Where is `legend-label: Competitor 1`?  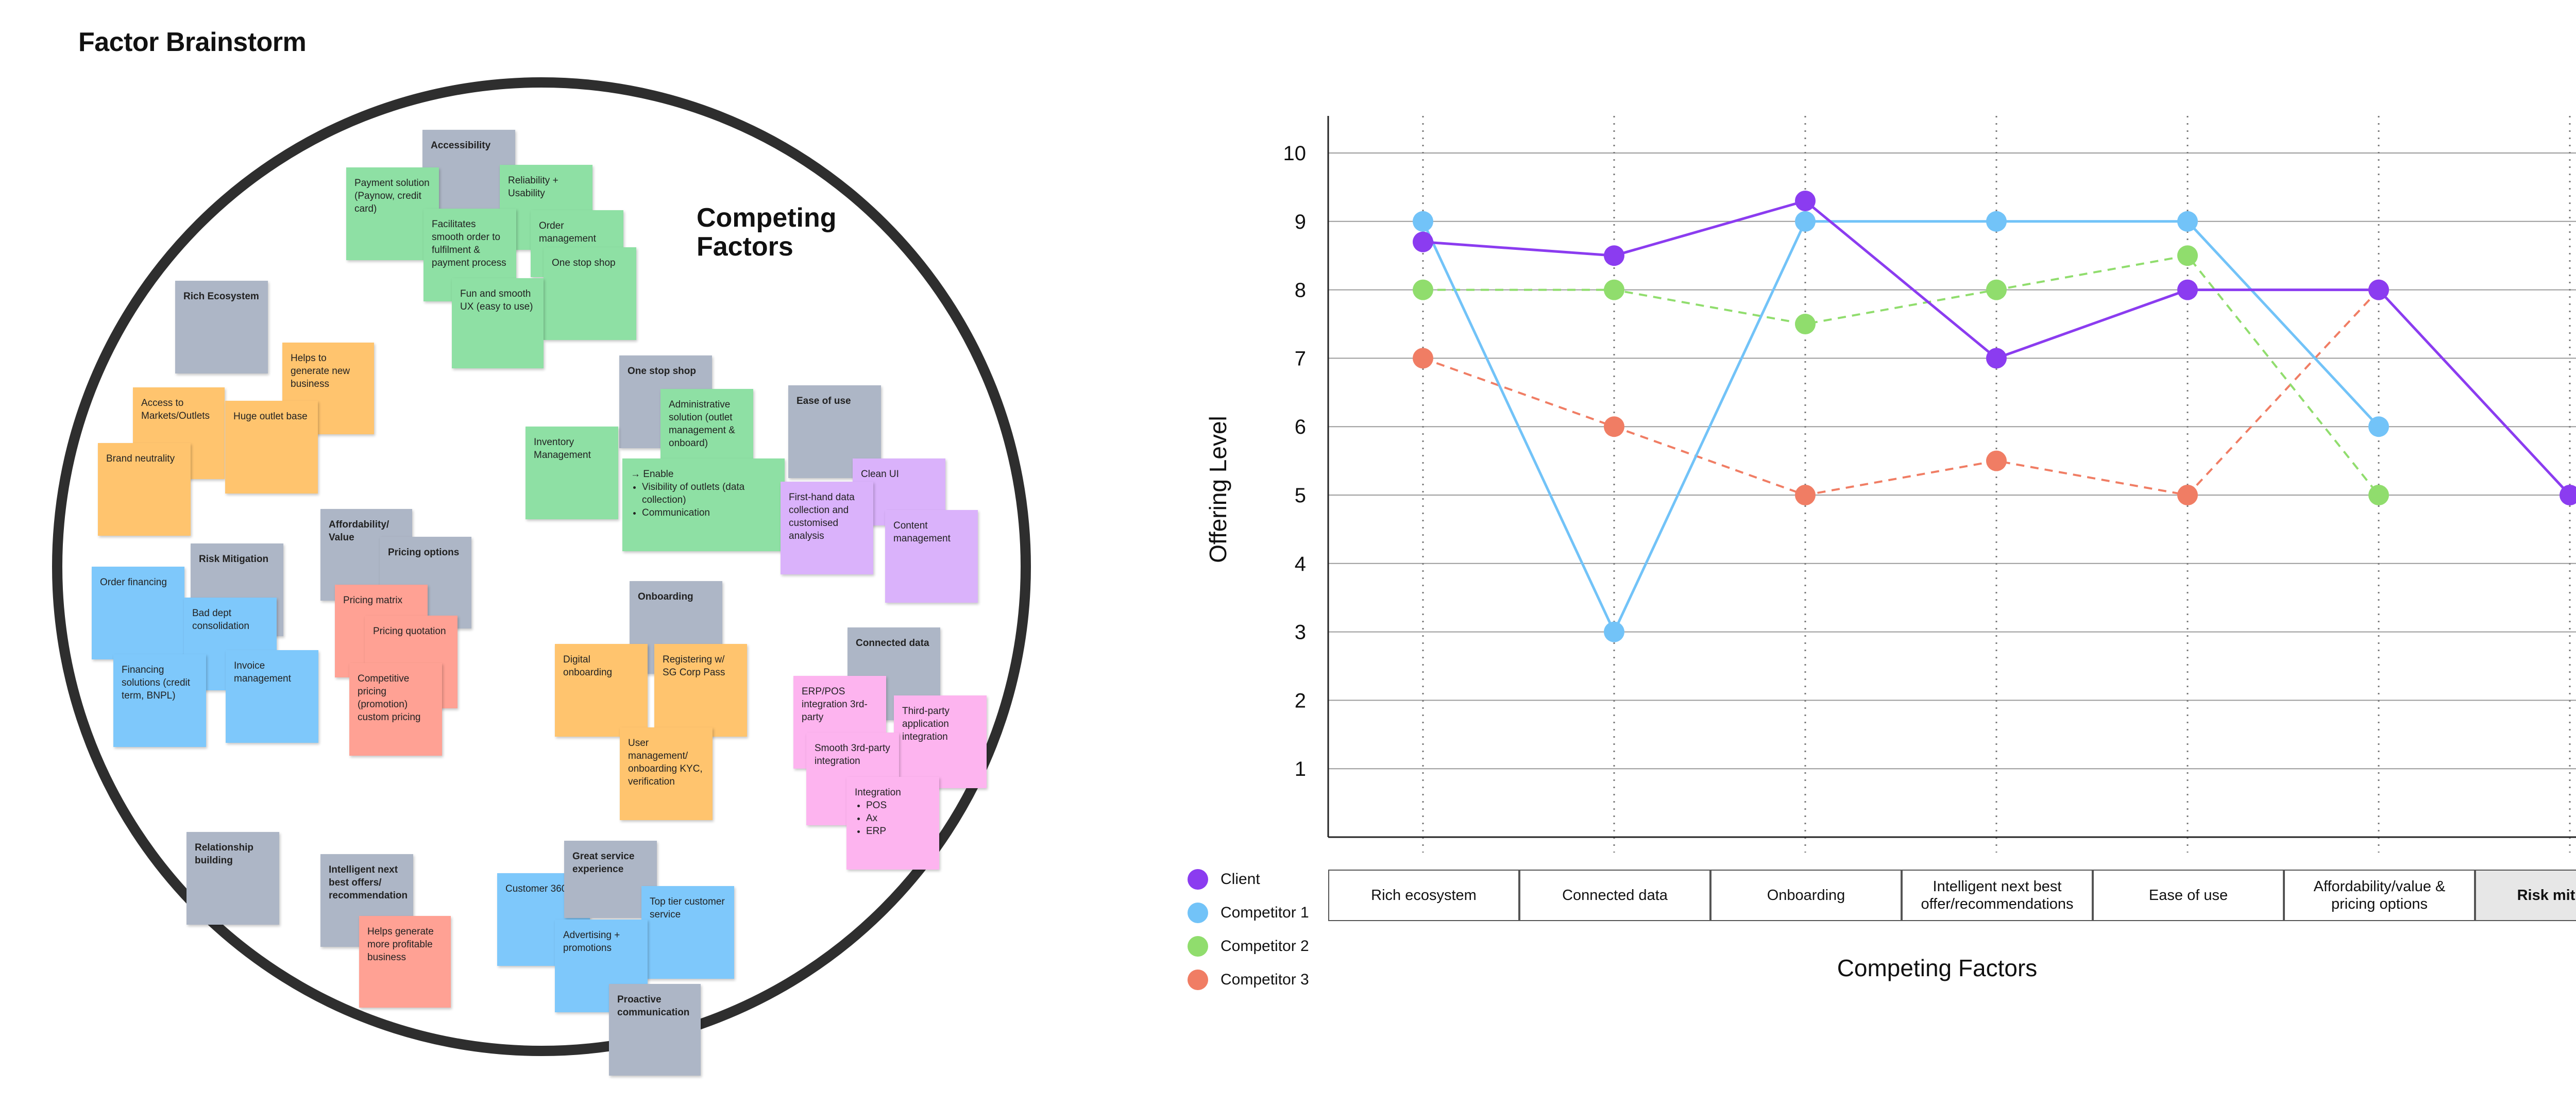
legend-label: Competitor 1 is located at coordinates (1265, 912).